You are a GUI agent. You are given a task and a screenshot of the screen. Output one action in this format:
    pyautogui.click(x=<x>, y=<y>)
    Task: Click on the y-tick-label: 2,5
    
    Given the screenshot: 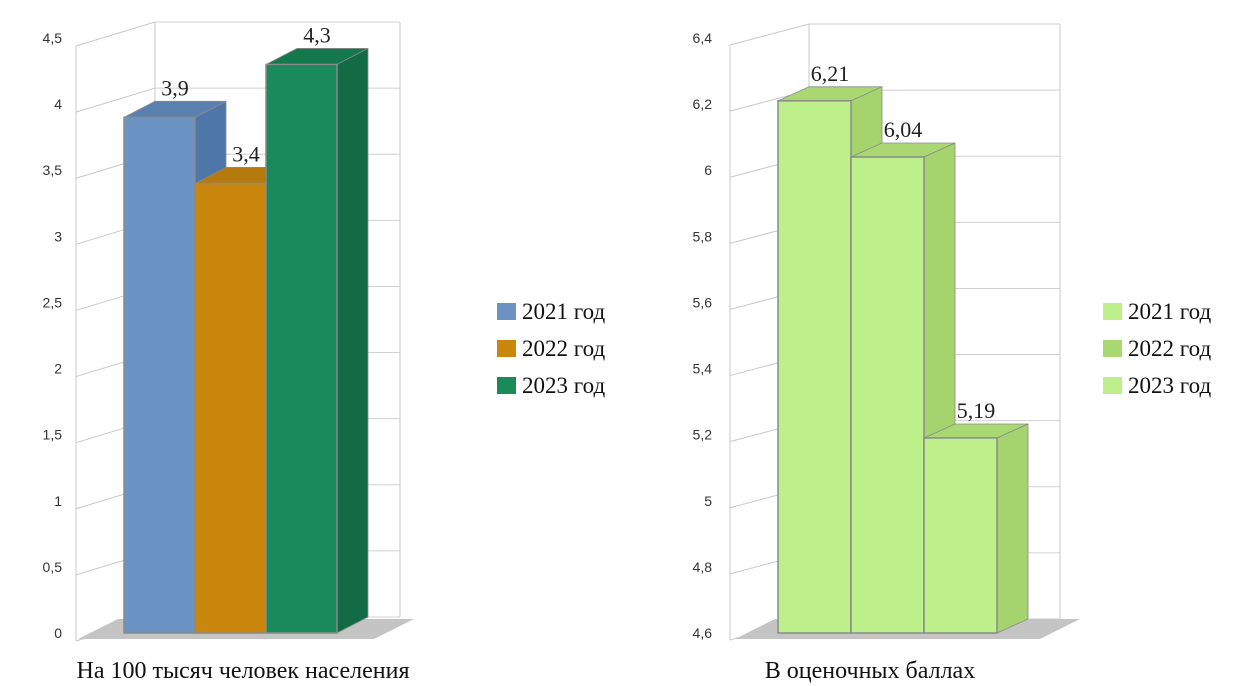 What is the action you would take?
    pyautogui.click(x=53, y=302)
    